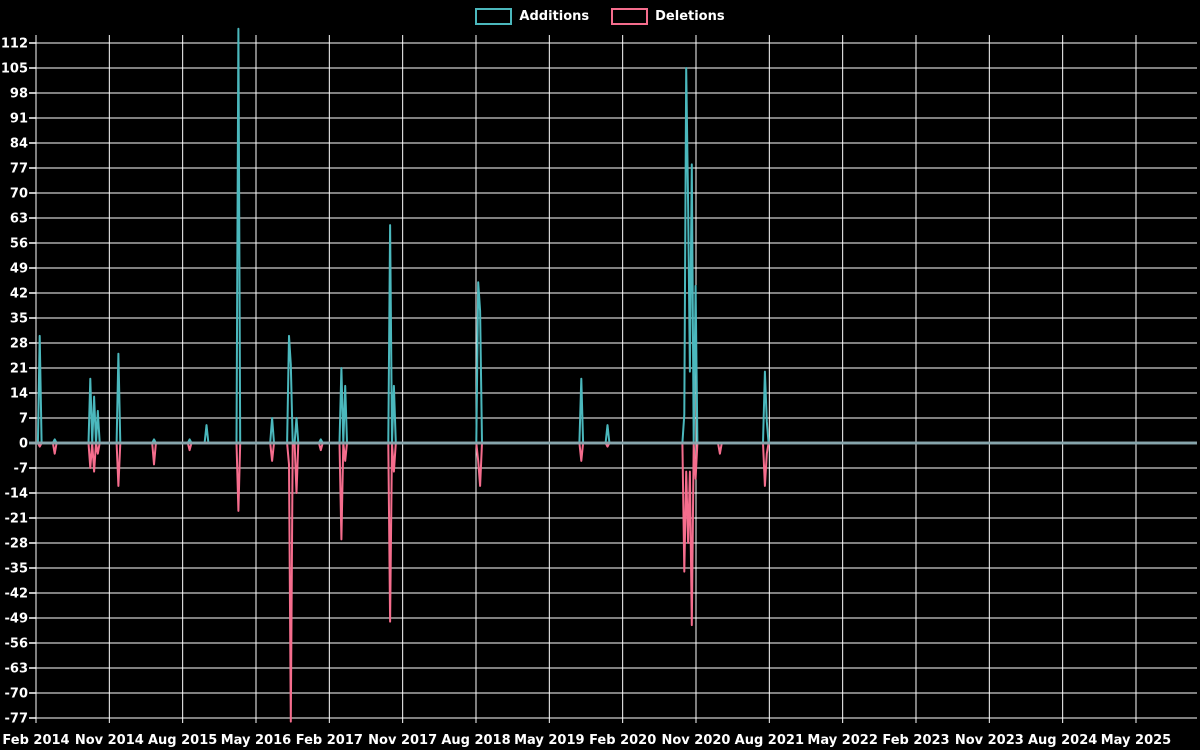 Image resolution: width=1200 pixels, height=750 pixels. I want to click on y-tick-label: 21, so click(19, 369).